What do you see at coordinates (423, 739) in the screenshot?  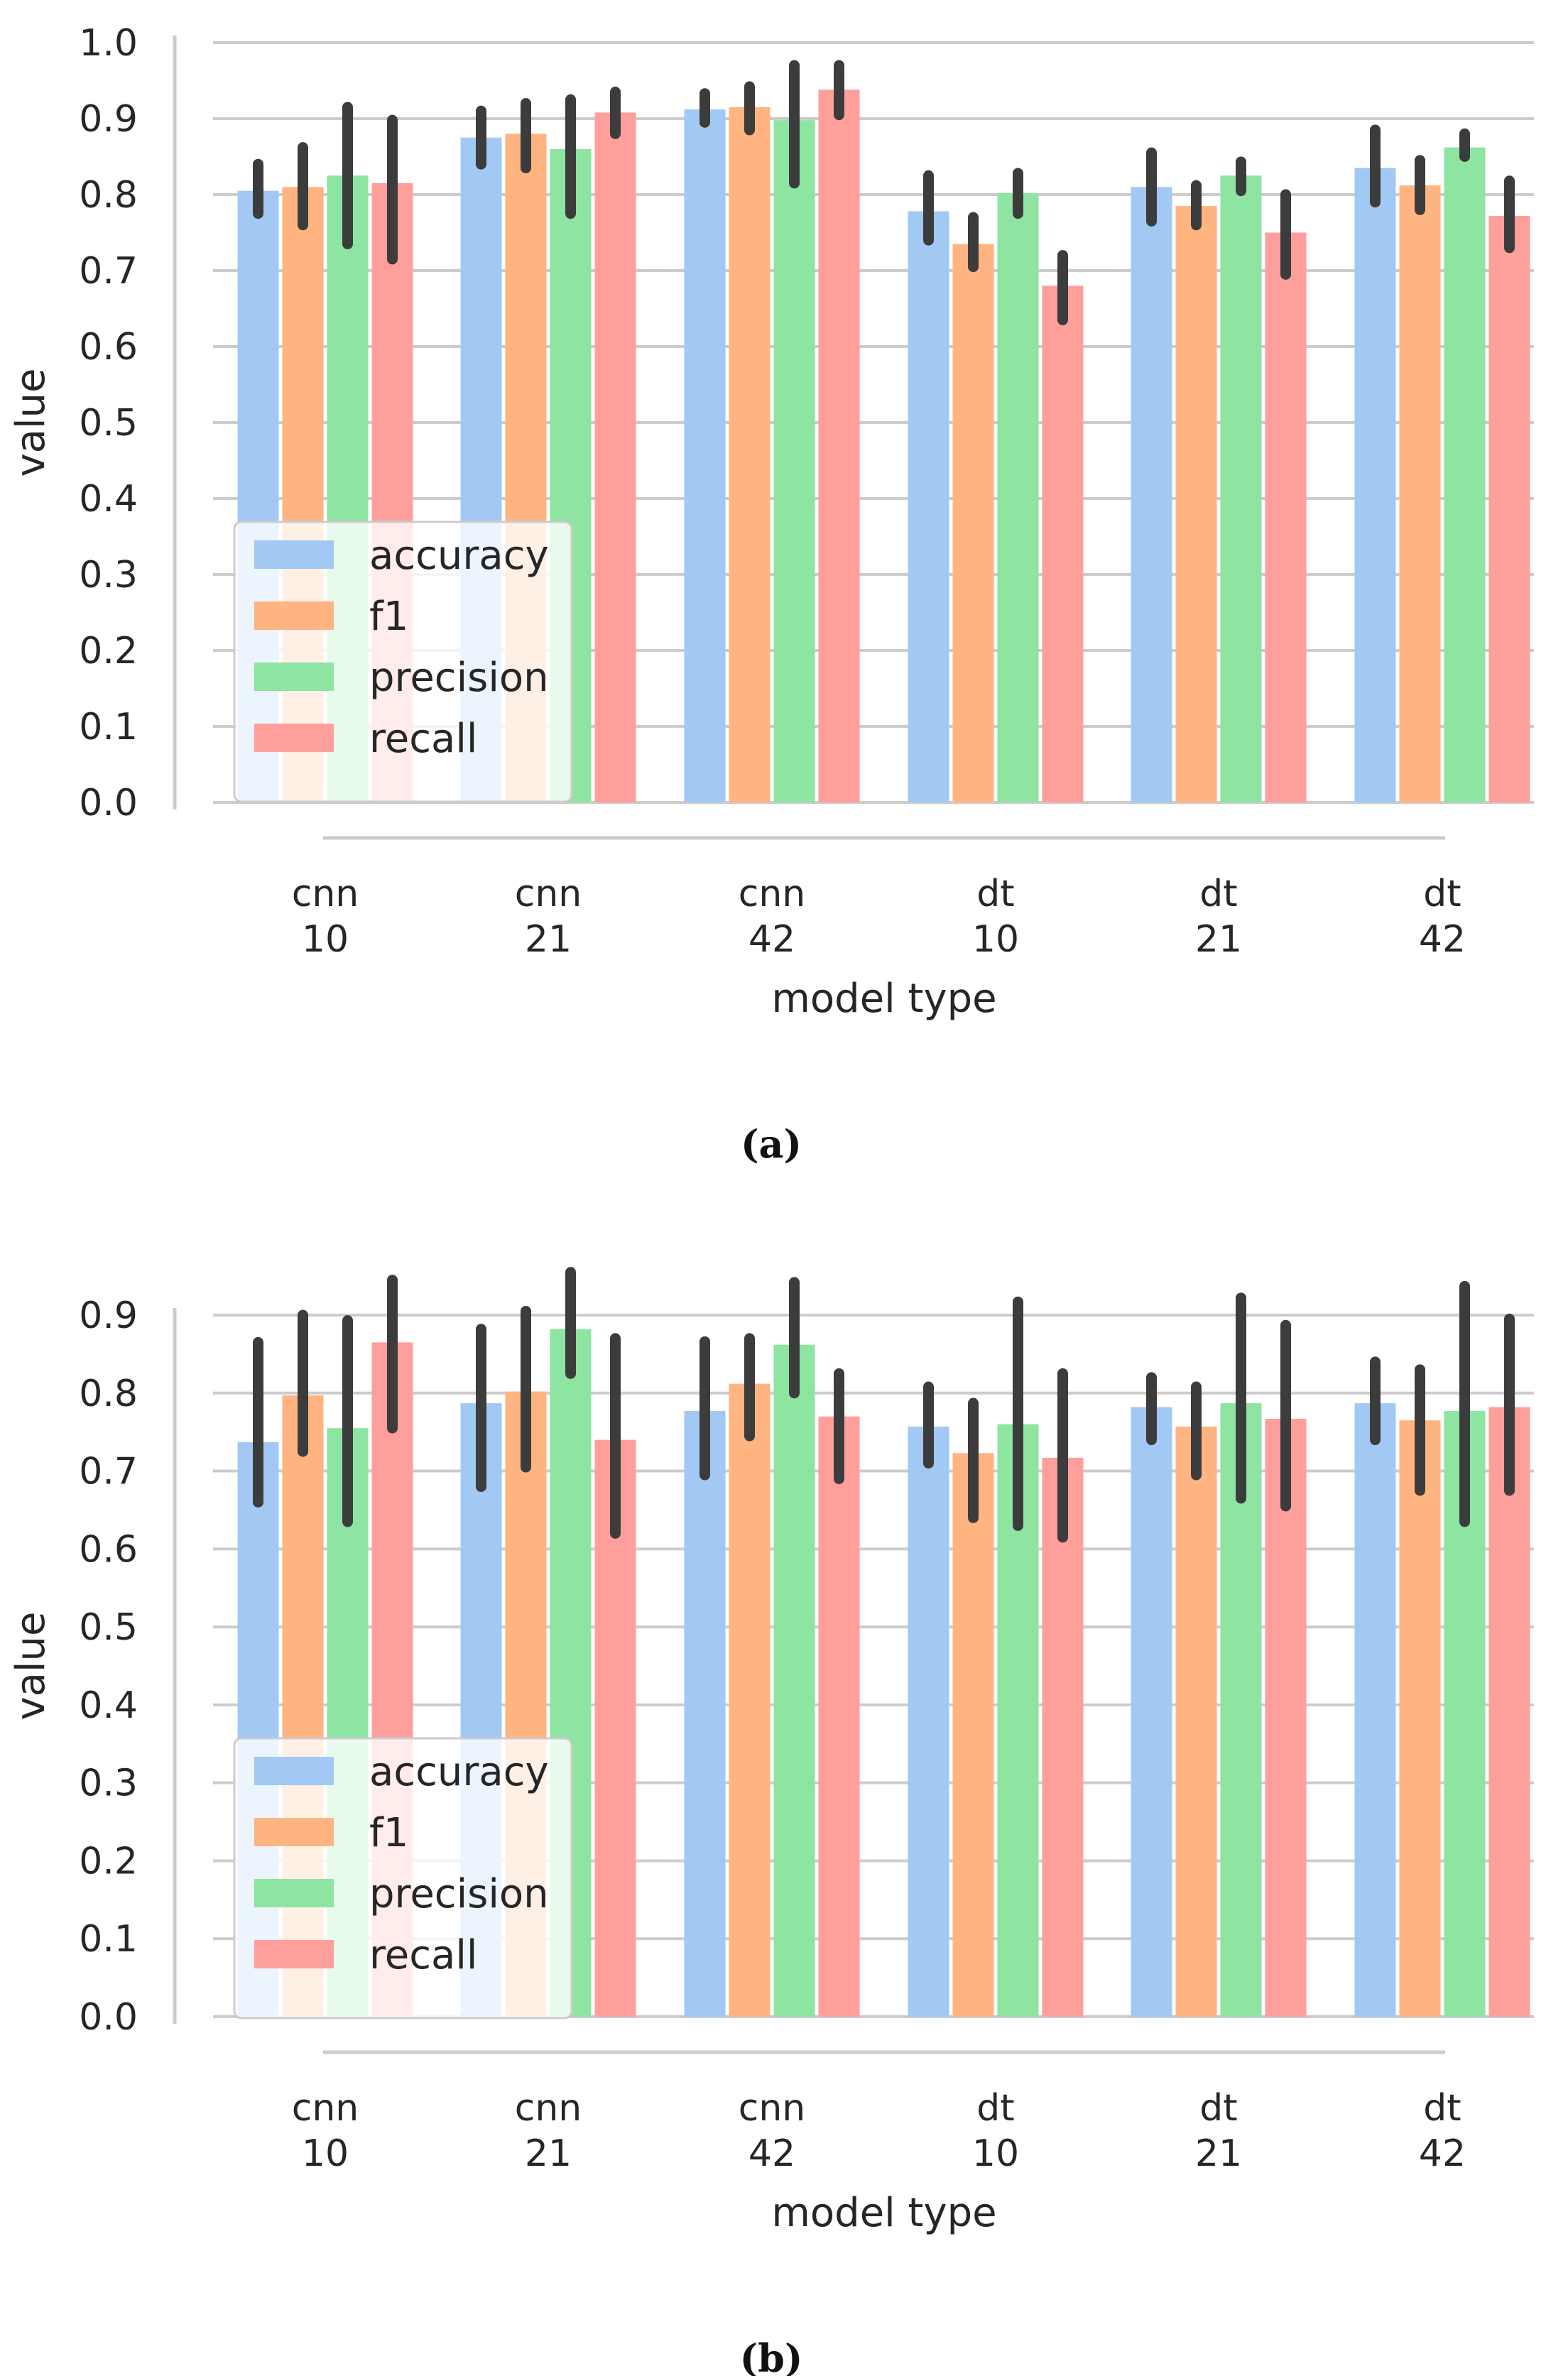 I see `legend-label-recall: recall` at bounding box center [423, 739].